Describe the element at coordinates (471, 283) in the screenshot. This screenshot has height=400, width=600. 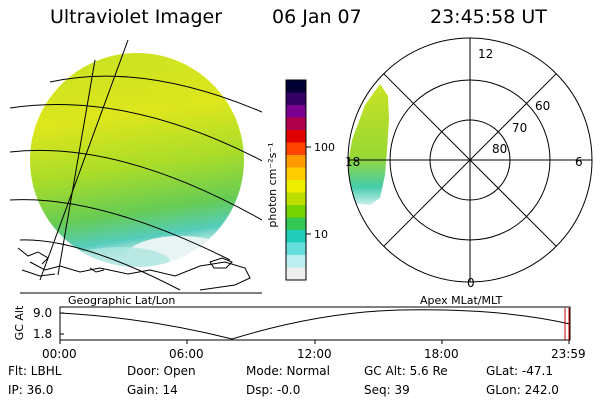
I see `mlt-label-0: 0` at that location.